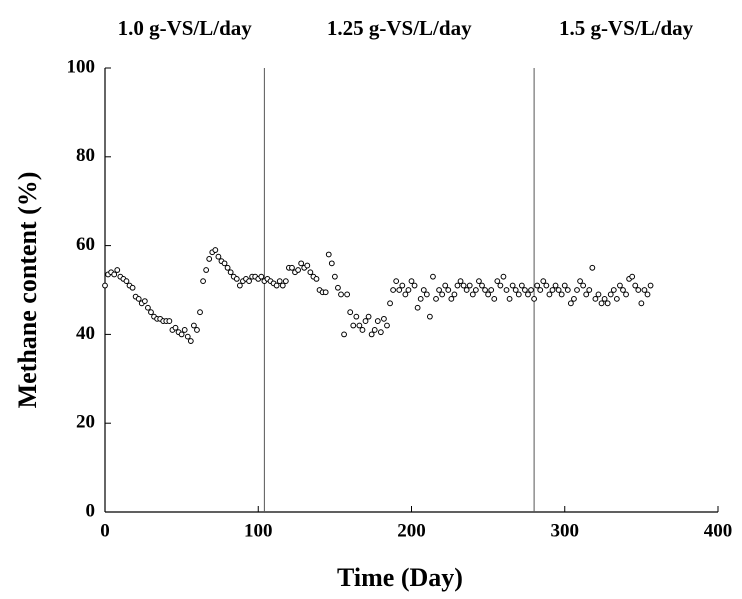  I want to click on y-tick-label: 0, so click(91, 510).